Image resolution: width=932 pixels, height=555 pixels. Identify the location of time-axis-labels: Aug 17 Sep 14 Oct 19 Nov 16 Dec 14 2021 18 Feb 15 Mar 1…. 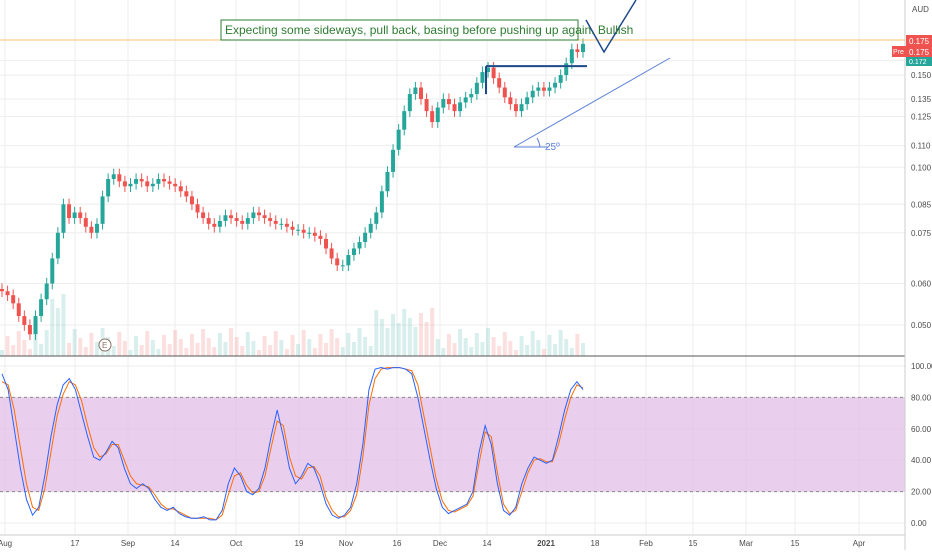
(433, 543).